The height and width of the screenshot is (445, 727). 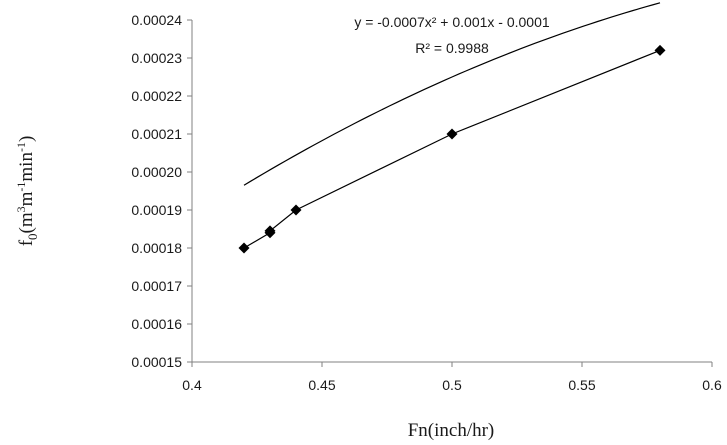 I want to click on y-label-mid2: min, so click(x=26, y=167).